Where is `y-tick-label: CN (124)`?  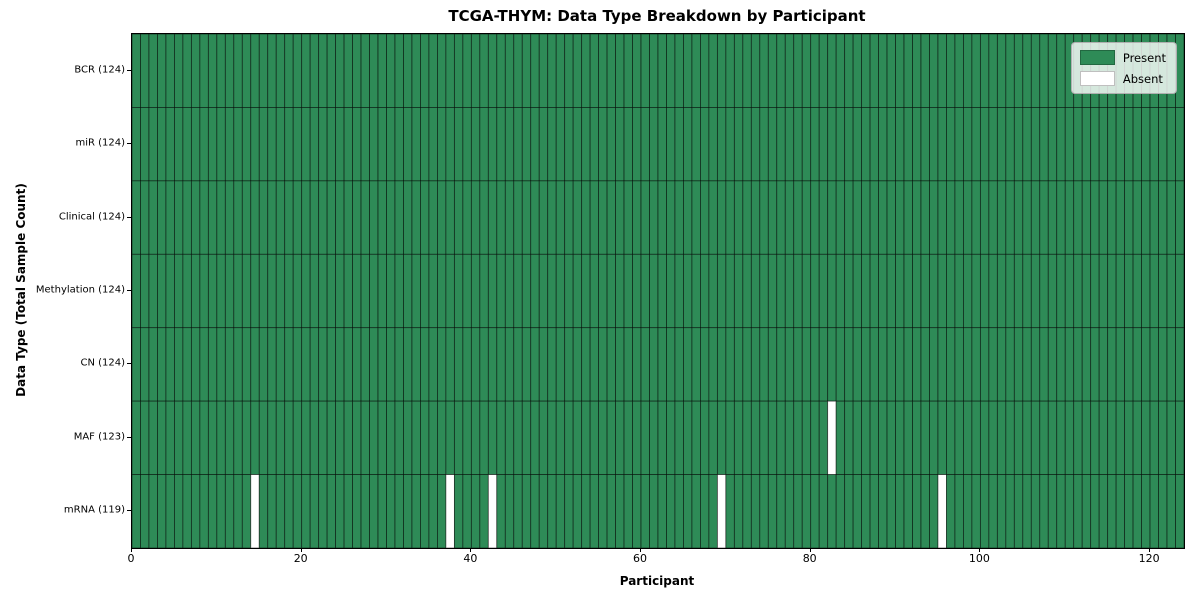 y-tick-label: CN (124) is located at coordinates (102, 363).